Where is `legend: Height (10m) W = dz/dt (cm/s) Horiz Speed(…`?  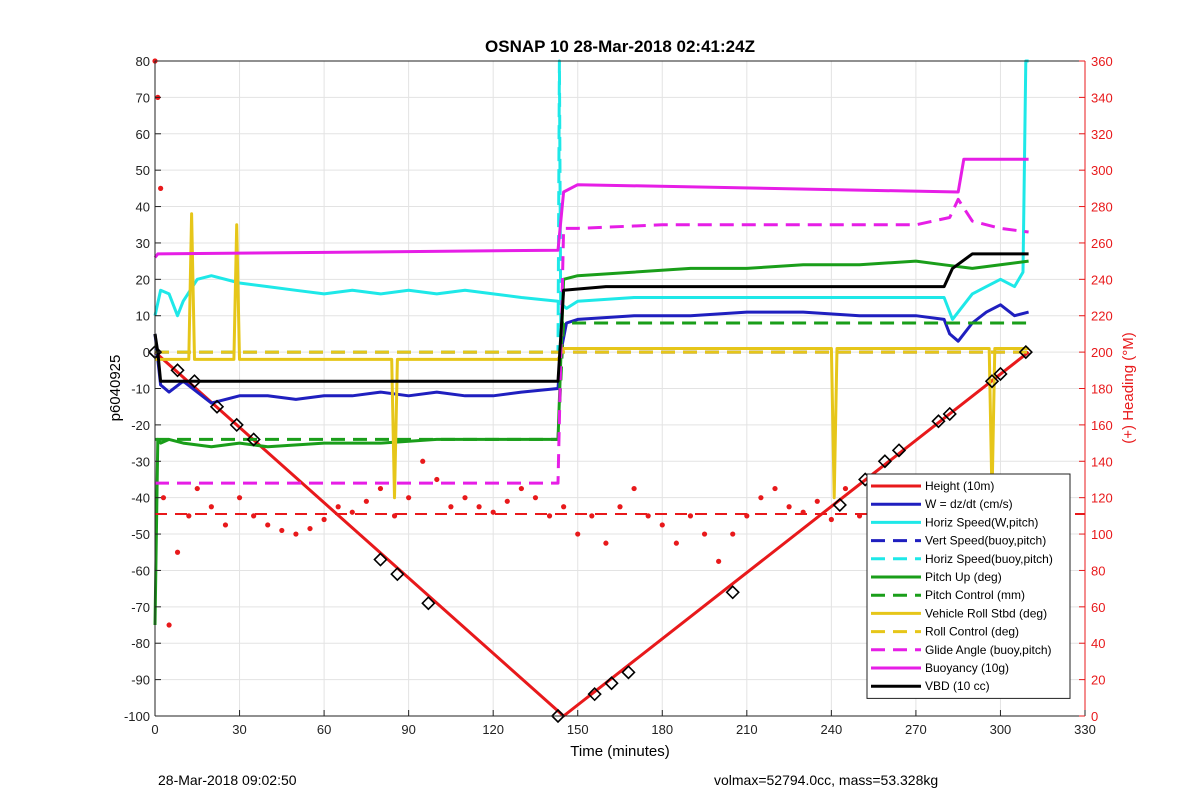
legend: Height (10m) W = dz/dt (cm/s) Horiz Speed(… is located at coordinates (968, 586).